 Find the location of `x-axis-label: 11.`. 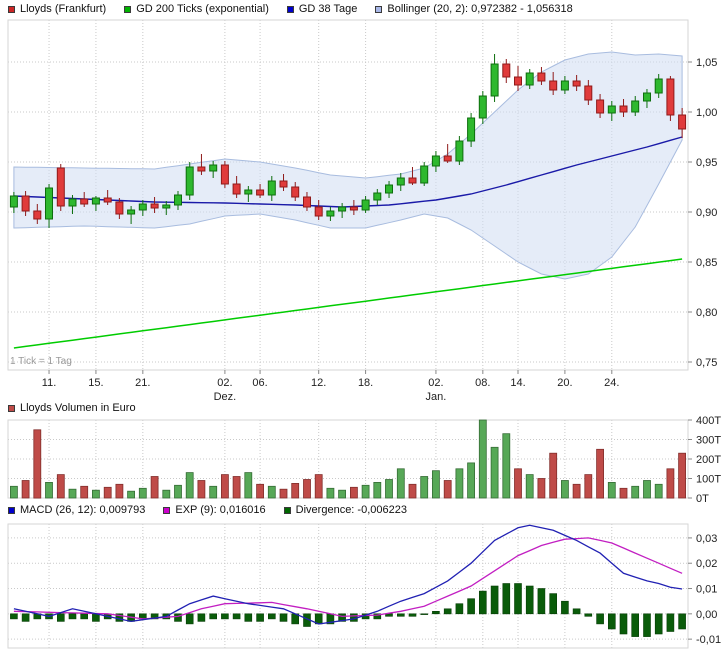

x-axis-label: 11. is located at coordinates (49, 383).